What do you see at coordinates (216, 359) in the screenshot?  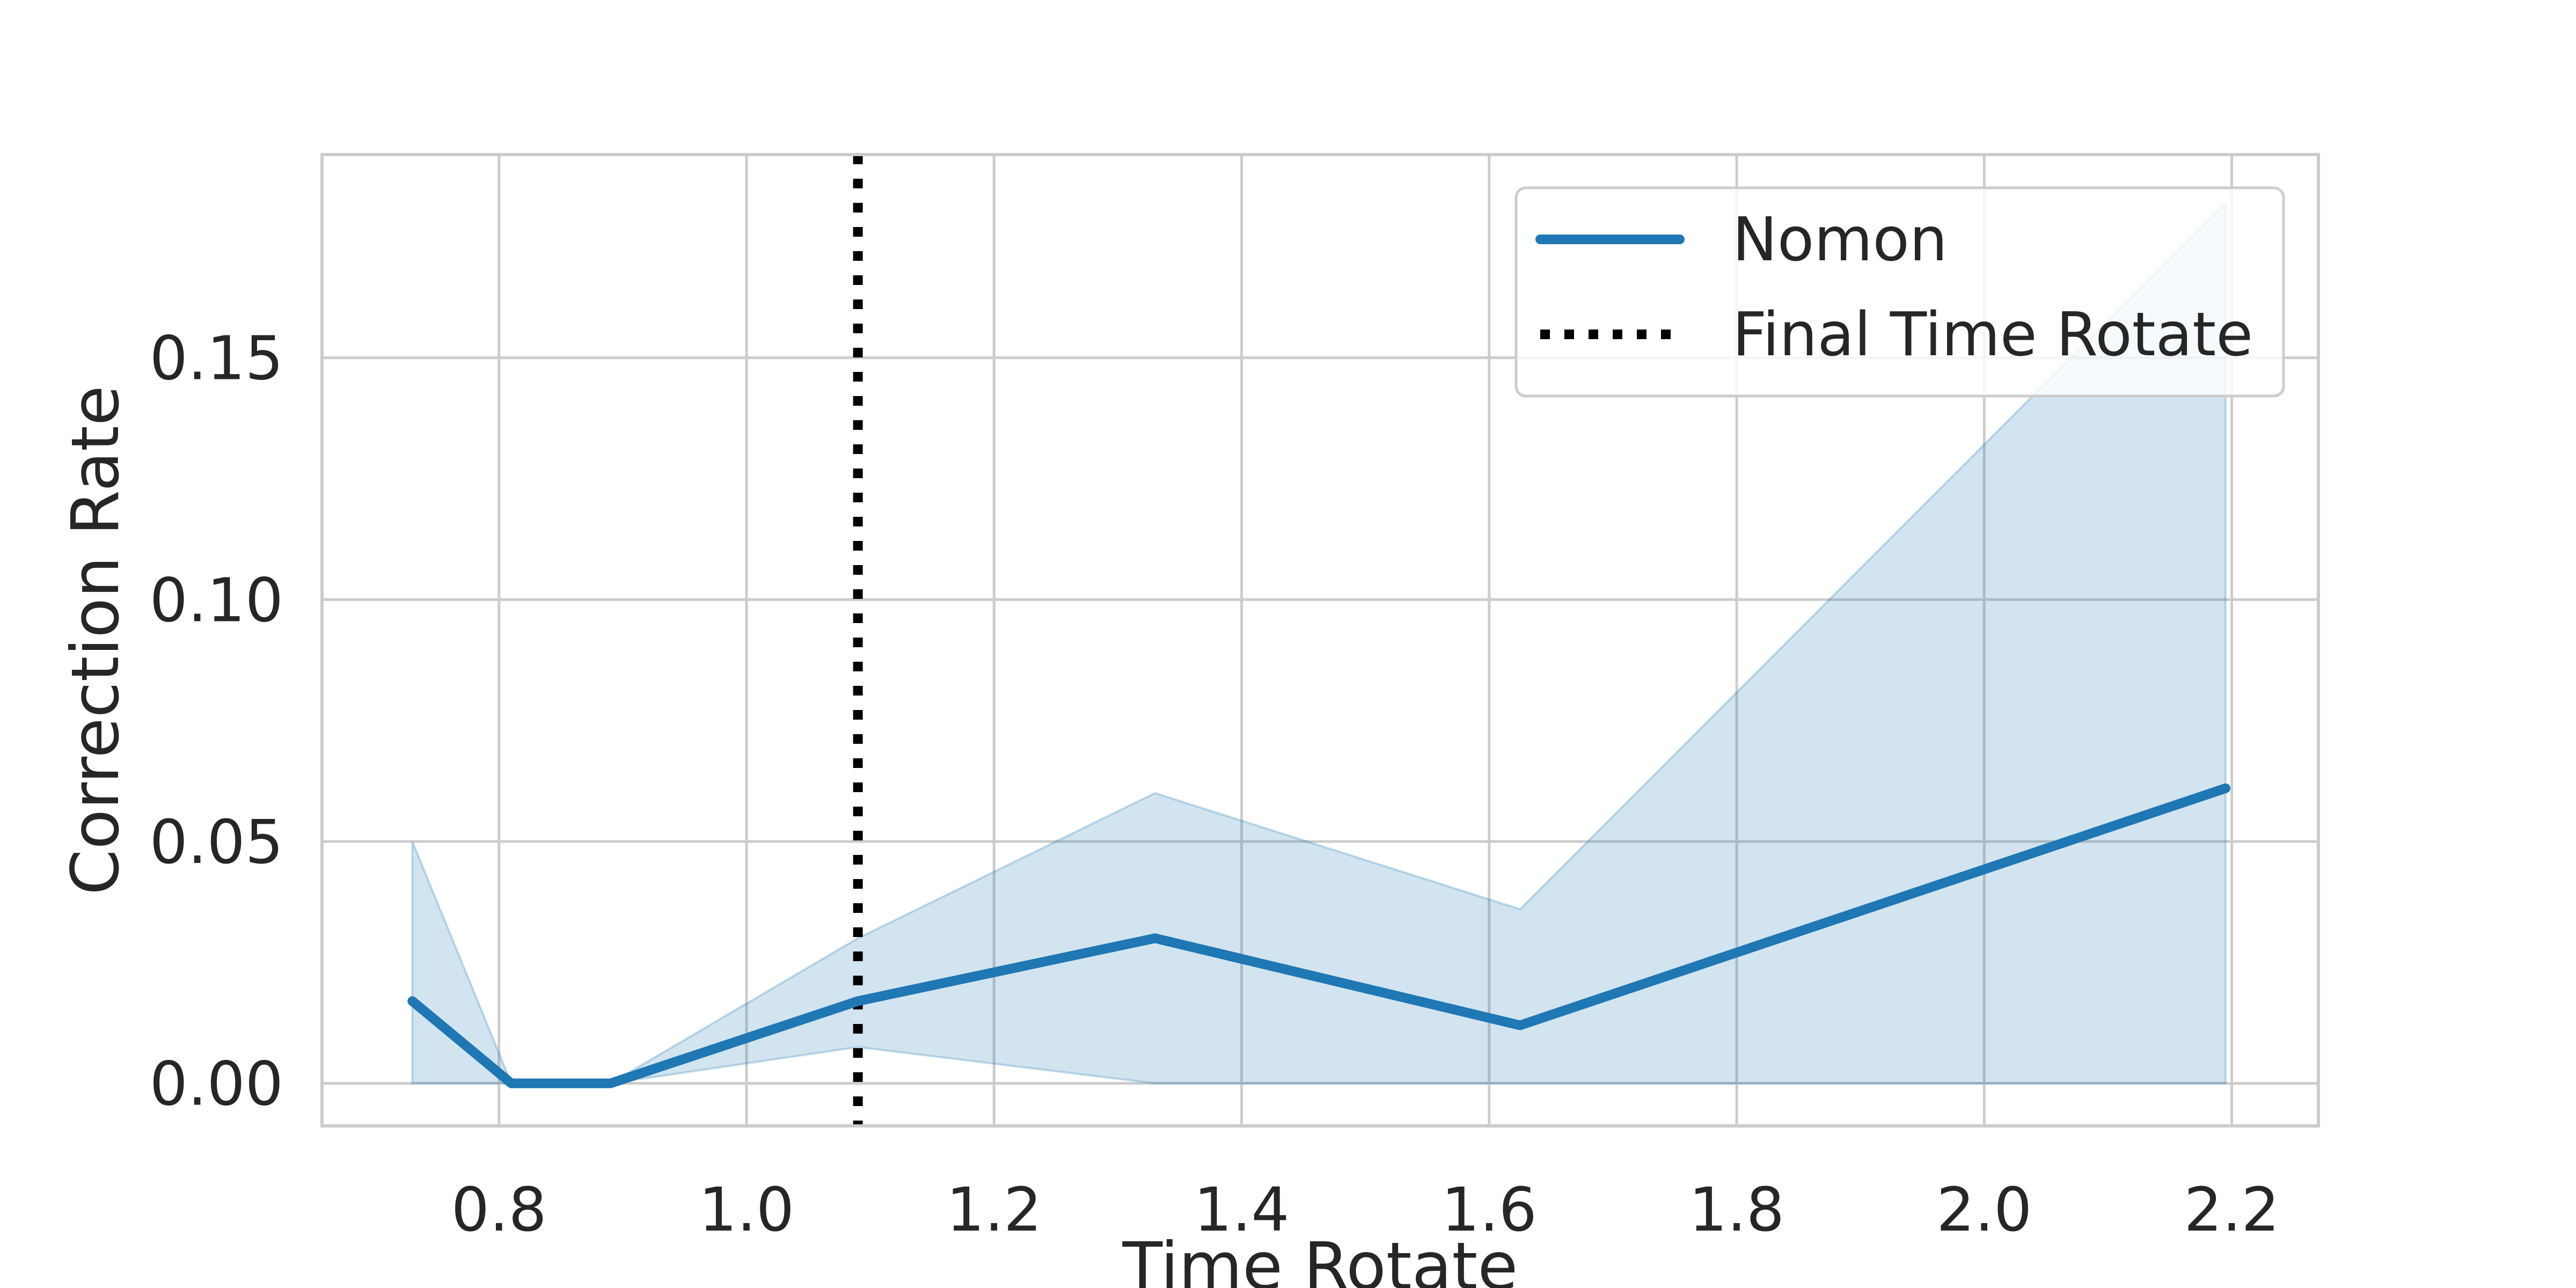 I see `y-tick-label: 0.15` at bounding box center [216, 359].